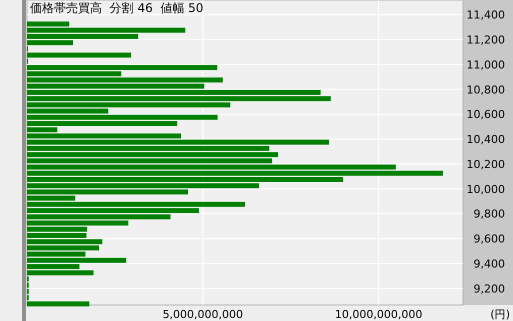 Image resolution: width=513 pixels, height=321 pixels. I want to click on y-tick-label: 9,200, so click(489, 289).